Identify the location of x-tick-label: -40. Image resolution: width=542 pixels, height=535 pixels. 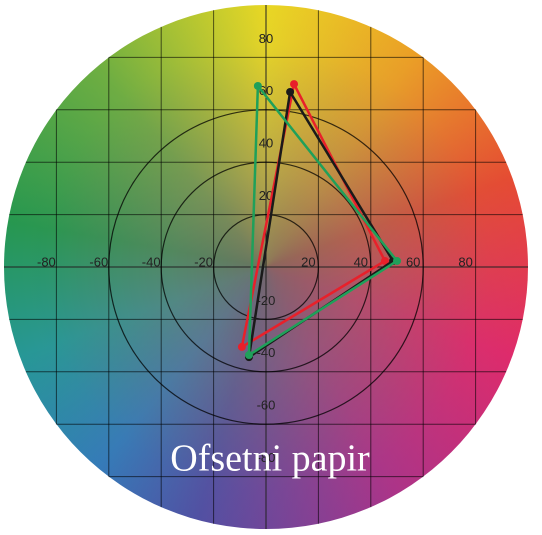
(151, 261).